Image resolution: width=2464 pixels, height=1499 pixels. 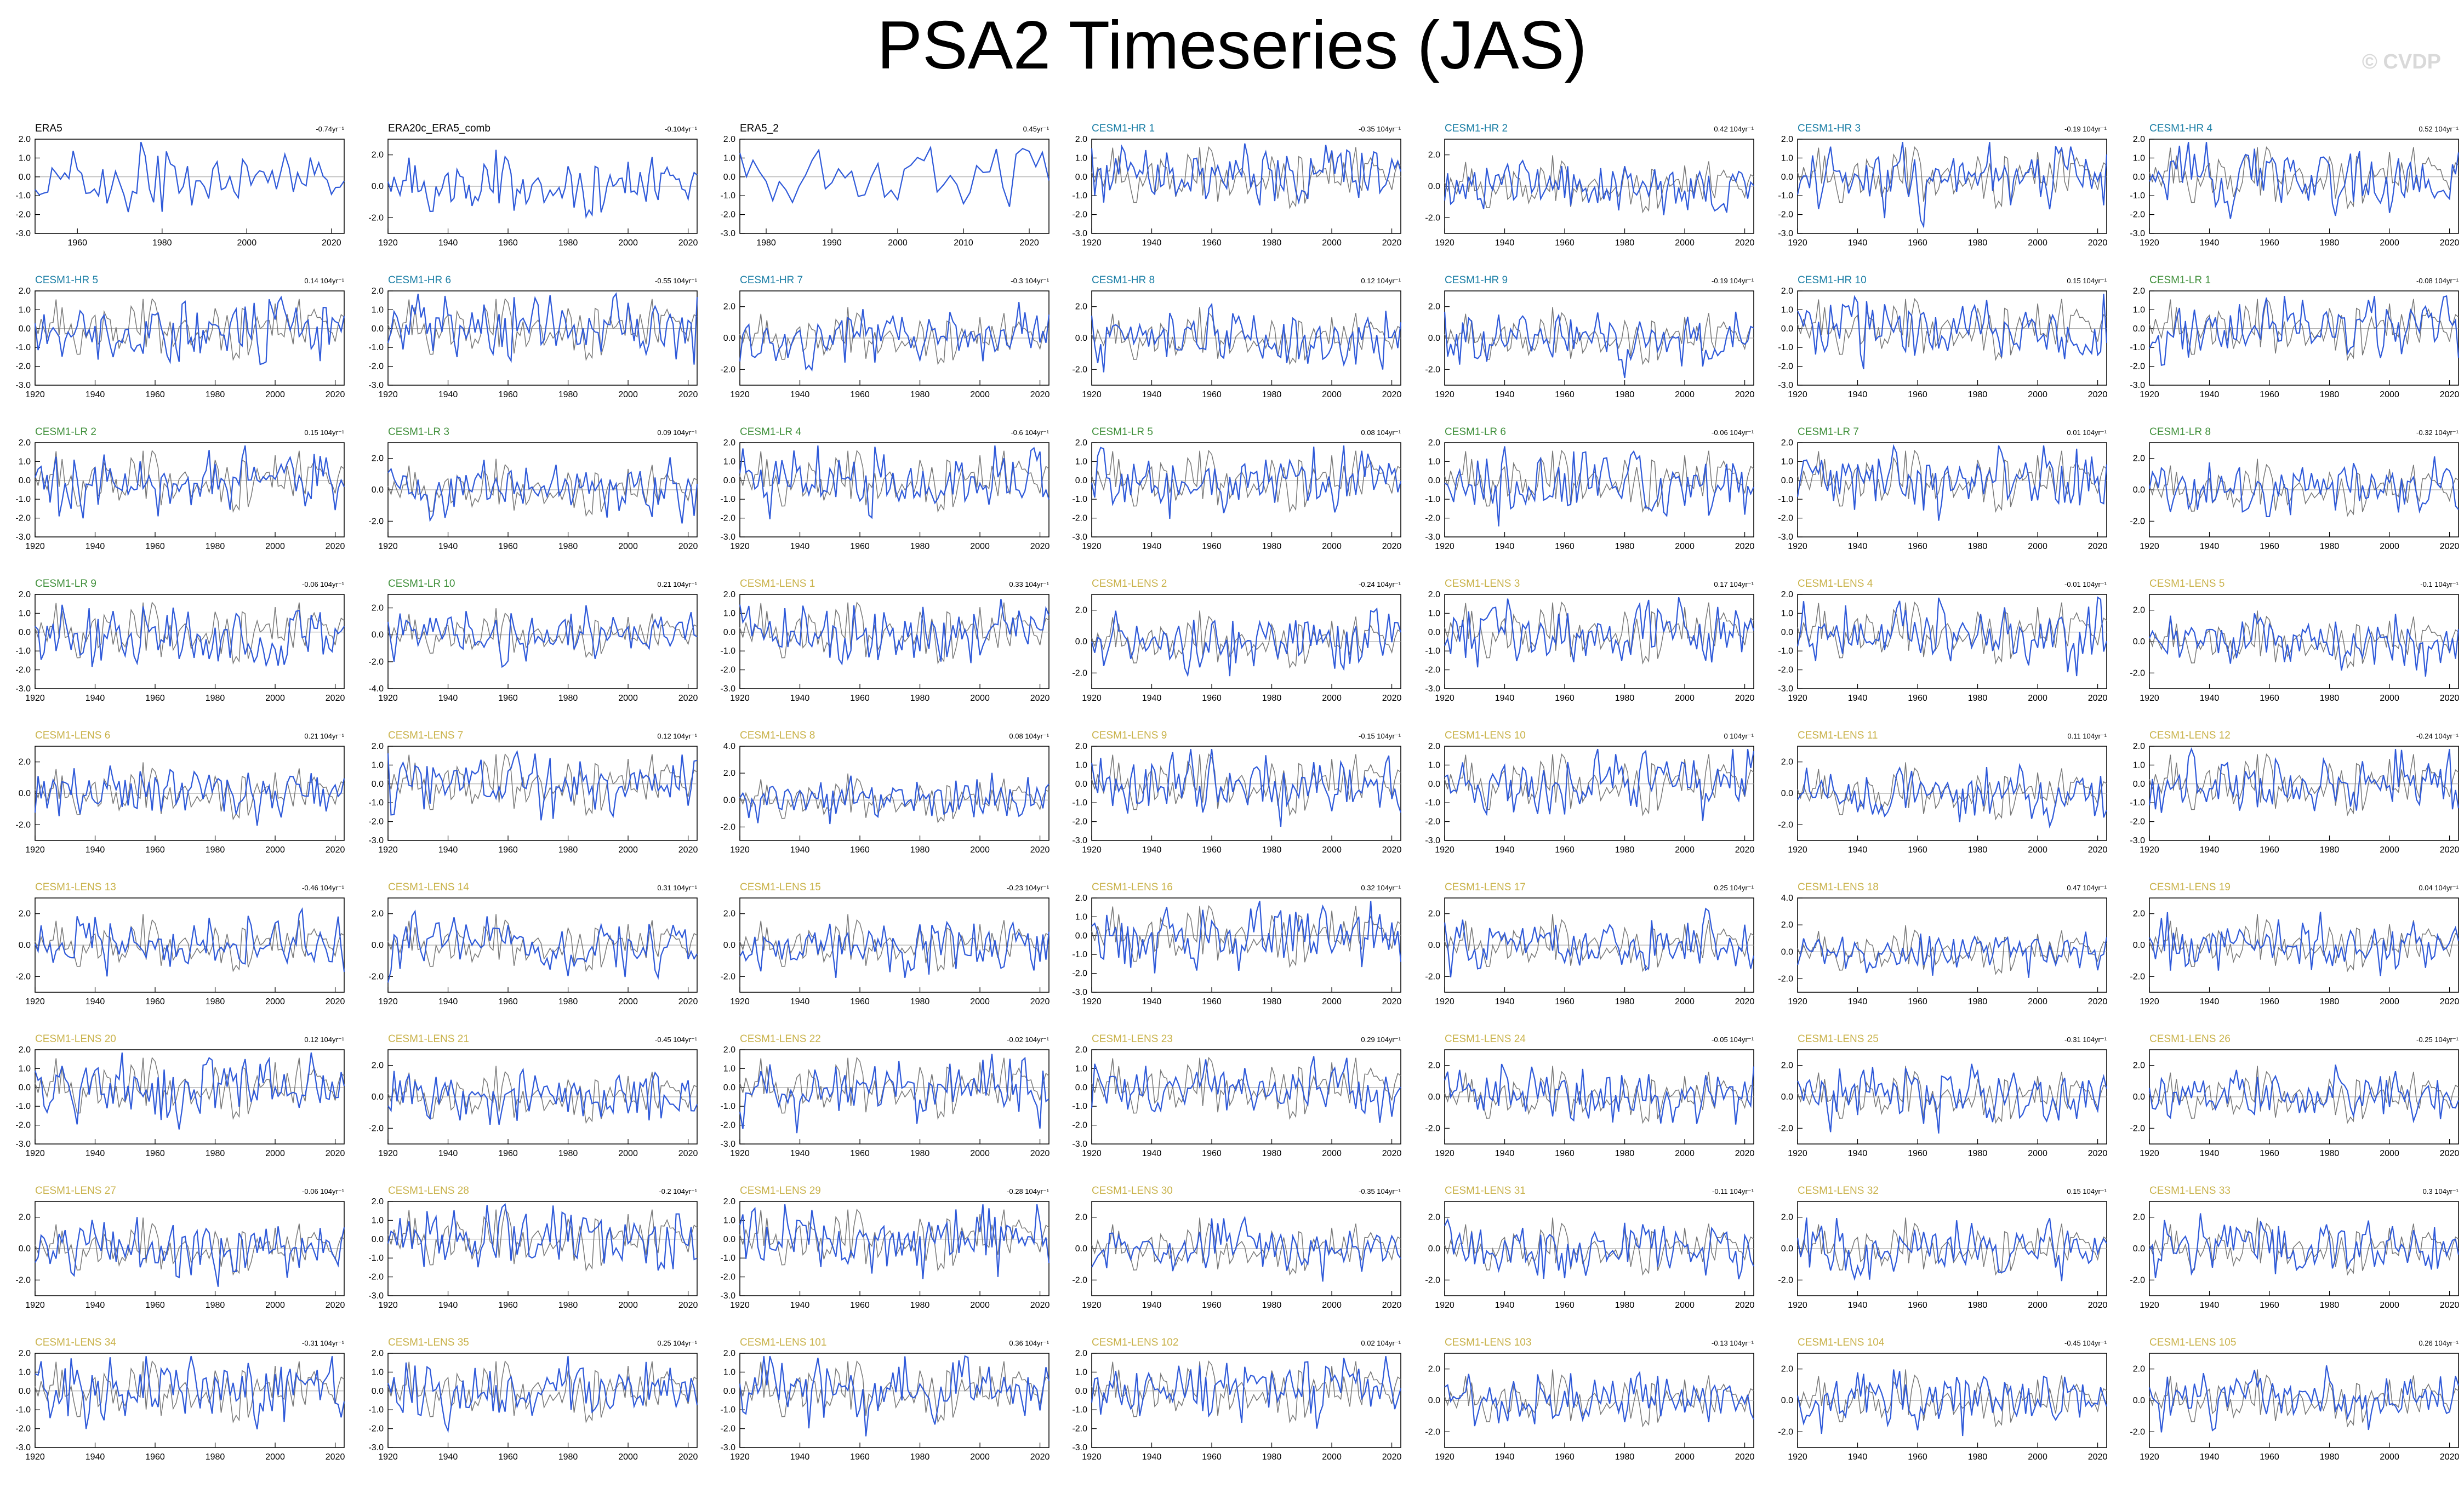 I want to click on trend-label: -0.05 104yr⁻¹, so click(x=1733, y=1039).